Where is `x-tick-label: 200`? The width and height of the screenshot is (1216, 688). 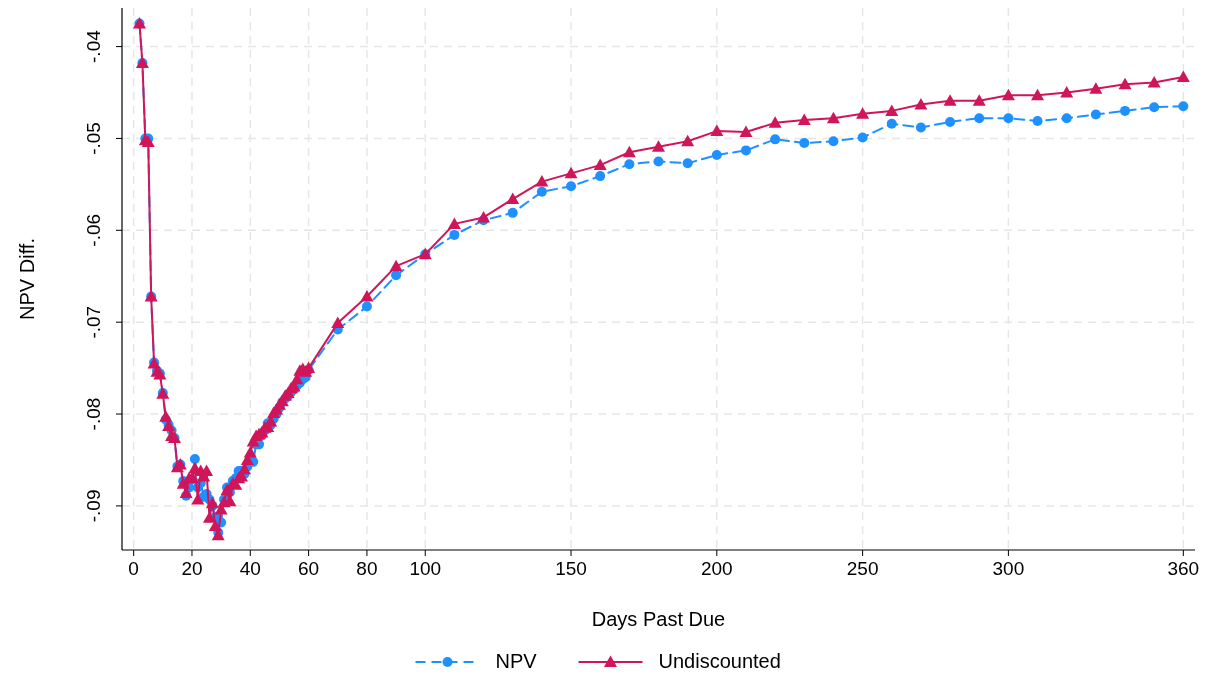 x-tick-label: 200 is located at coordinates (716, 568).